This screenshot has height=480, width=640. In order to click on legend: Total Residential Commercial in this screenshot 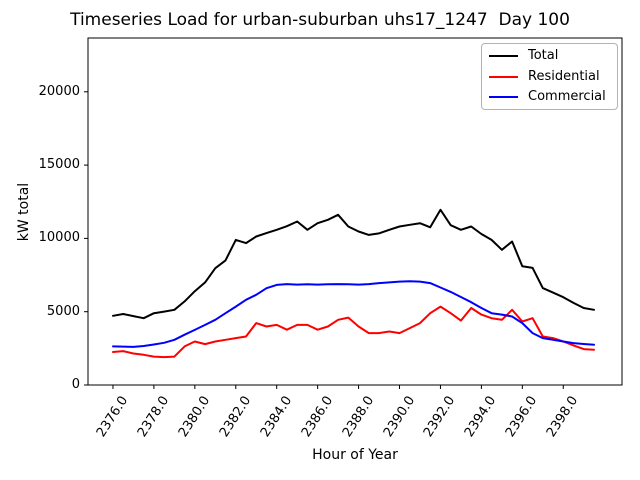, I will do `click(549, 76)`.